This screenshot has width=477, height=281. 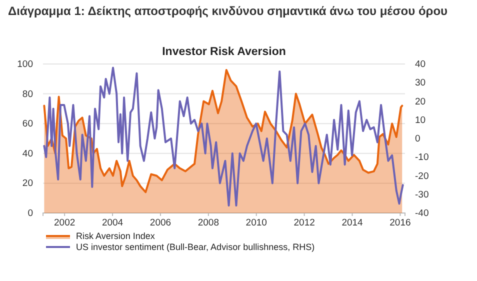 What do you see at coordinates (256, 223) in the screenshot?
I see `x-tick-label: 2010` at bounding box center [256, 223].